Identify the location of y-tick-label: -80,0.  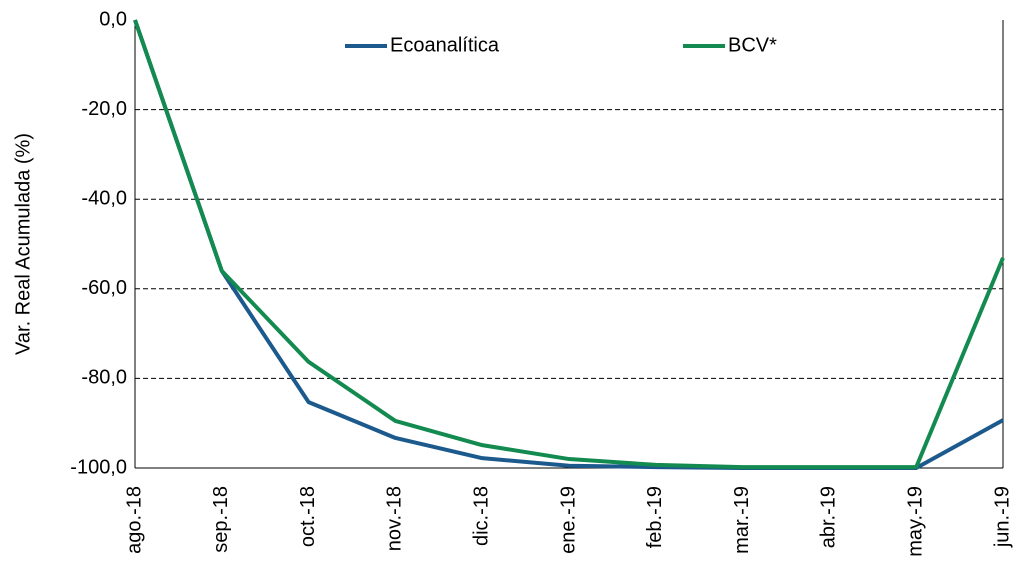
(104, 378).